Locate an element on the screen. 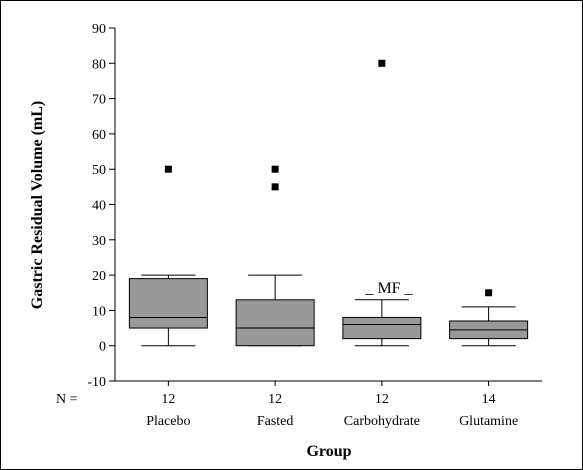 This screenshot has width=583, height=470. y-tick-label: 90 is located at coordinates (99, 29).